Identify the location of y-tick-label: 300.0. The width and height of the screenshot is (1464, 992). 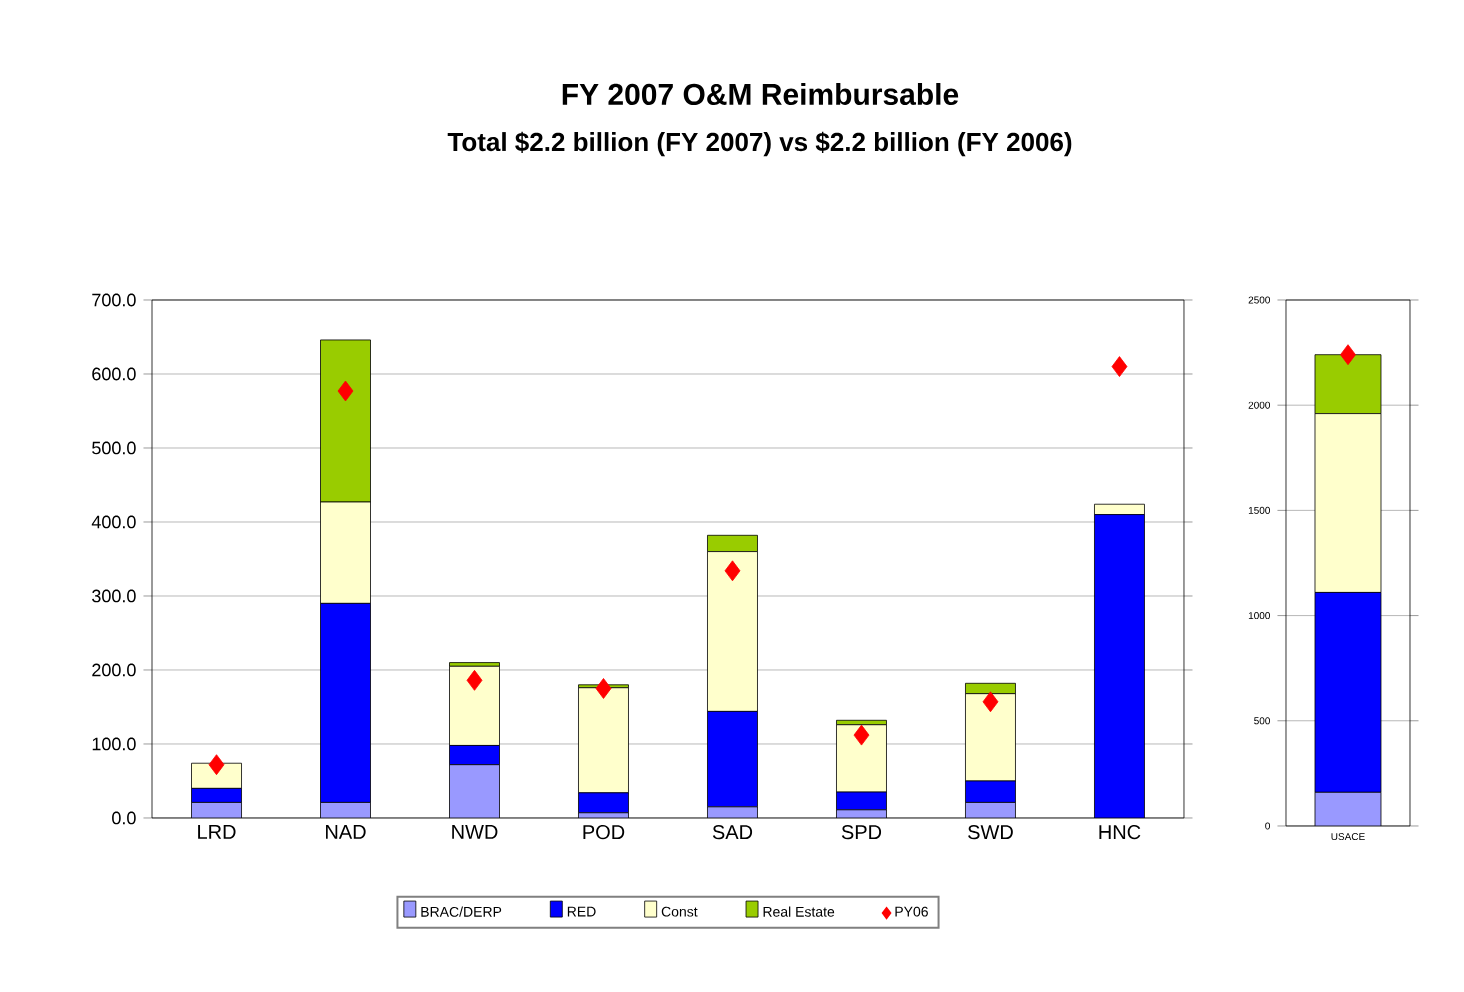
(114, 596).